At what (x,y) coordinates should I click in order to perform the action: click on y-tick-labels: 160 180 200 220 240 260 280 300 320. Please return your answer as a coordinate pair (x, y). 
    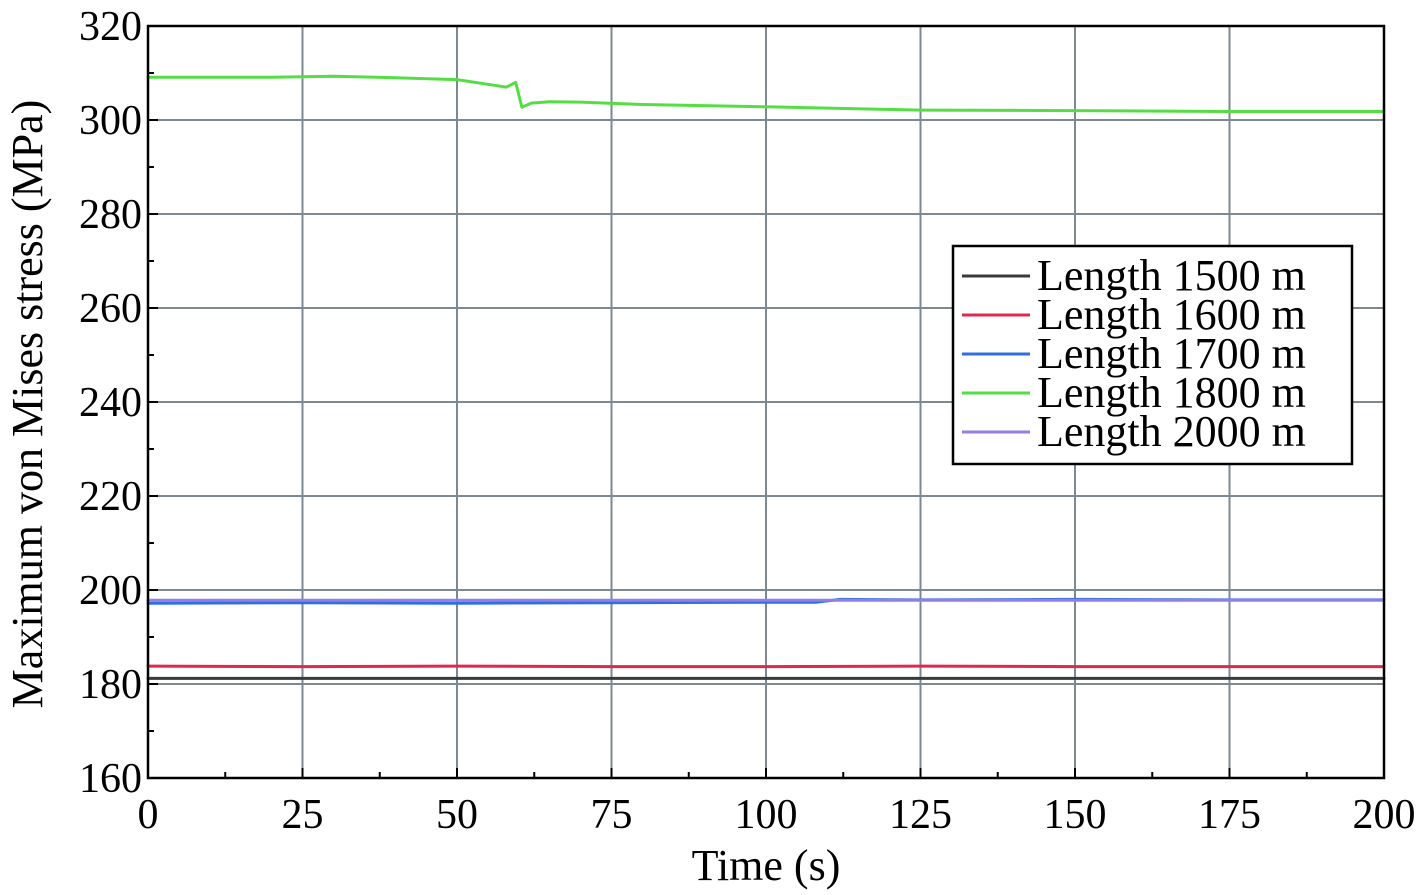
    Looking at the image, I should click on (110, 403).